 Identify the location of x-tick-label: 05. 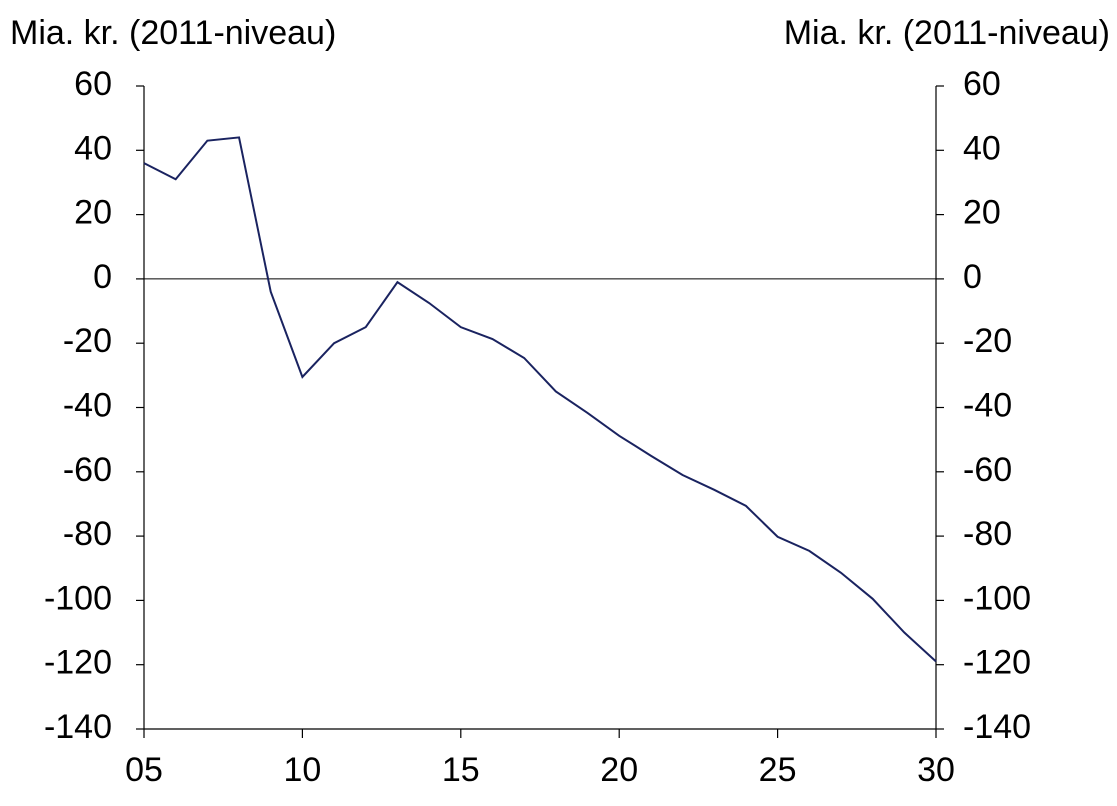
(144, 770).